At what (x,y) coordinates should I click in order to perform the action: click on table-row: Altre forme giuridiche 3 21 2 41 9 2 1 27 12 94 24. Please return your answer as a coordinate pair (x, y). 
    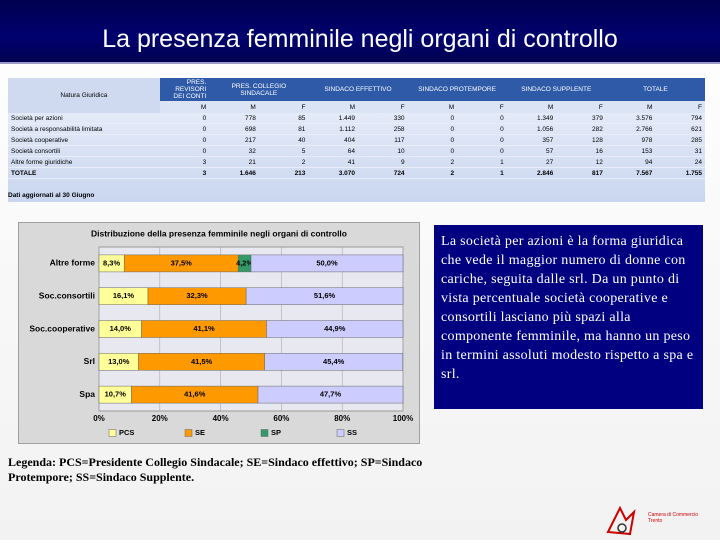
    Looking at the image, I should click on (356, 162).